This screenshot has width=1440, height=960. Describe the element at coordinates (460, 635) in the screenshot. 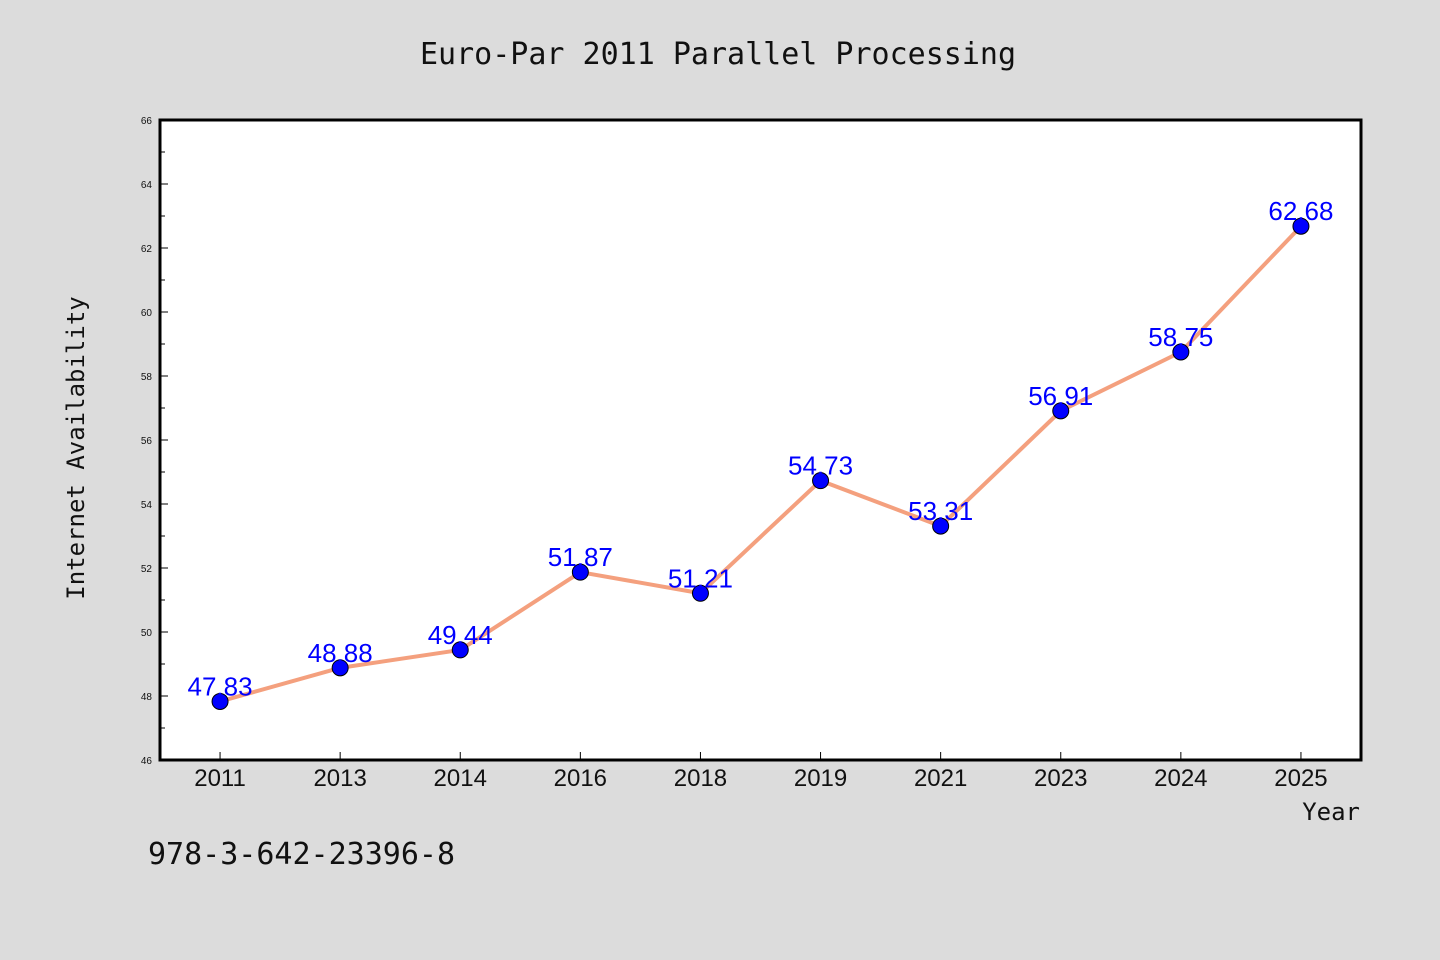

I see `data-label: 49.44` at that location.